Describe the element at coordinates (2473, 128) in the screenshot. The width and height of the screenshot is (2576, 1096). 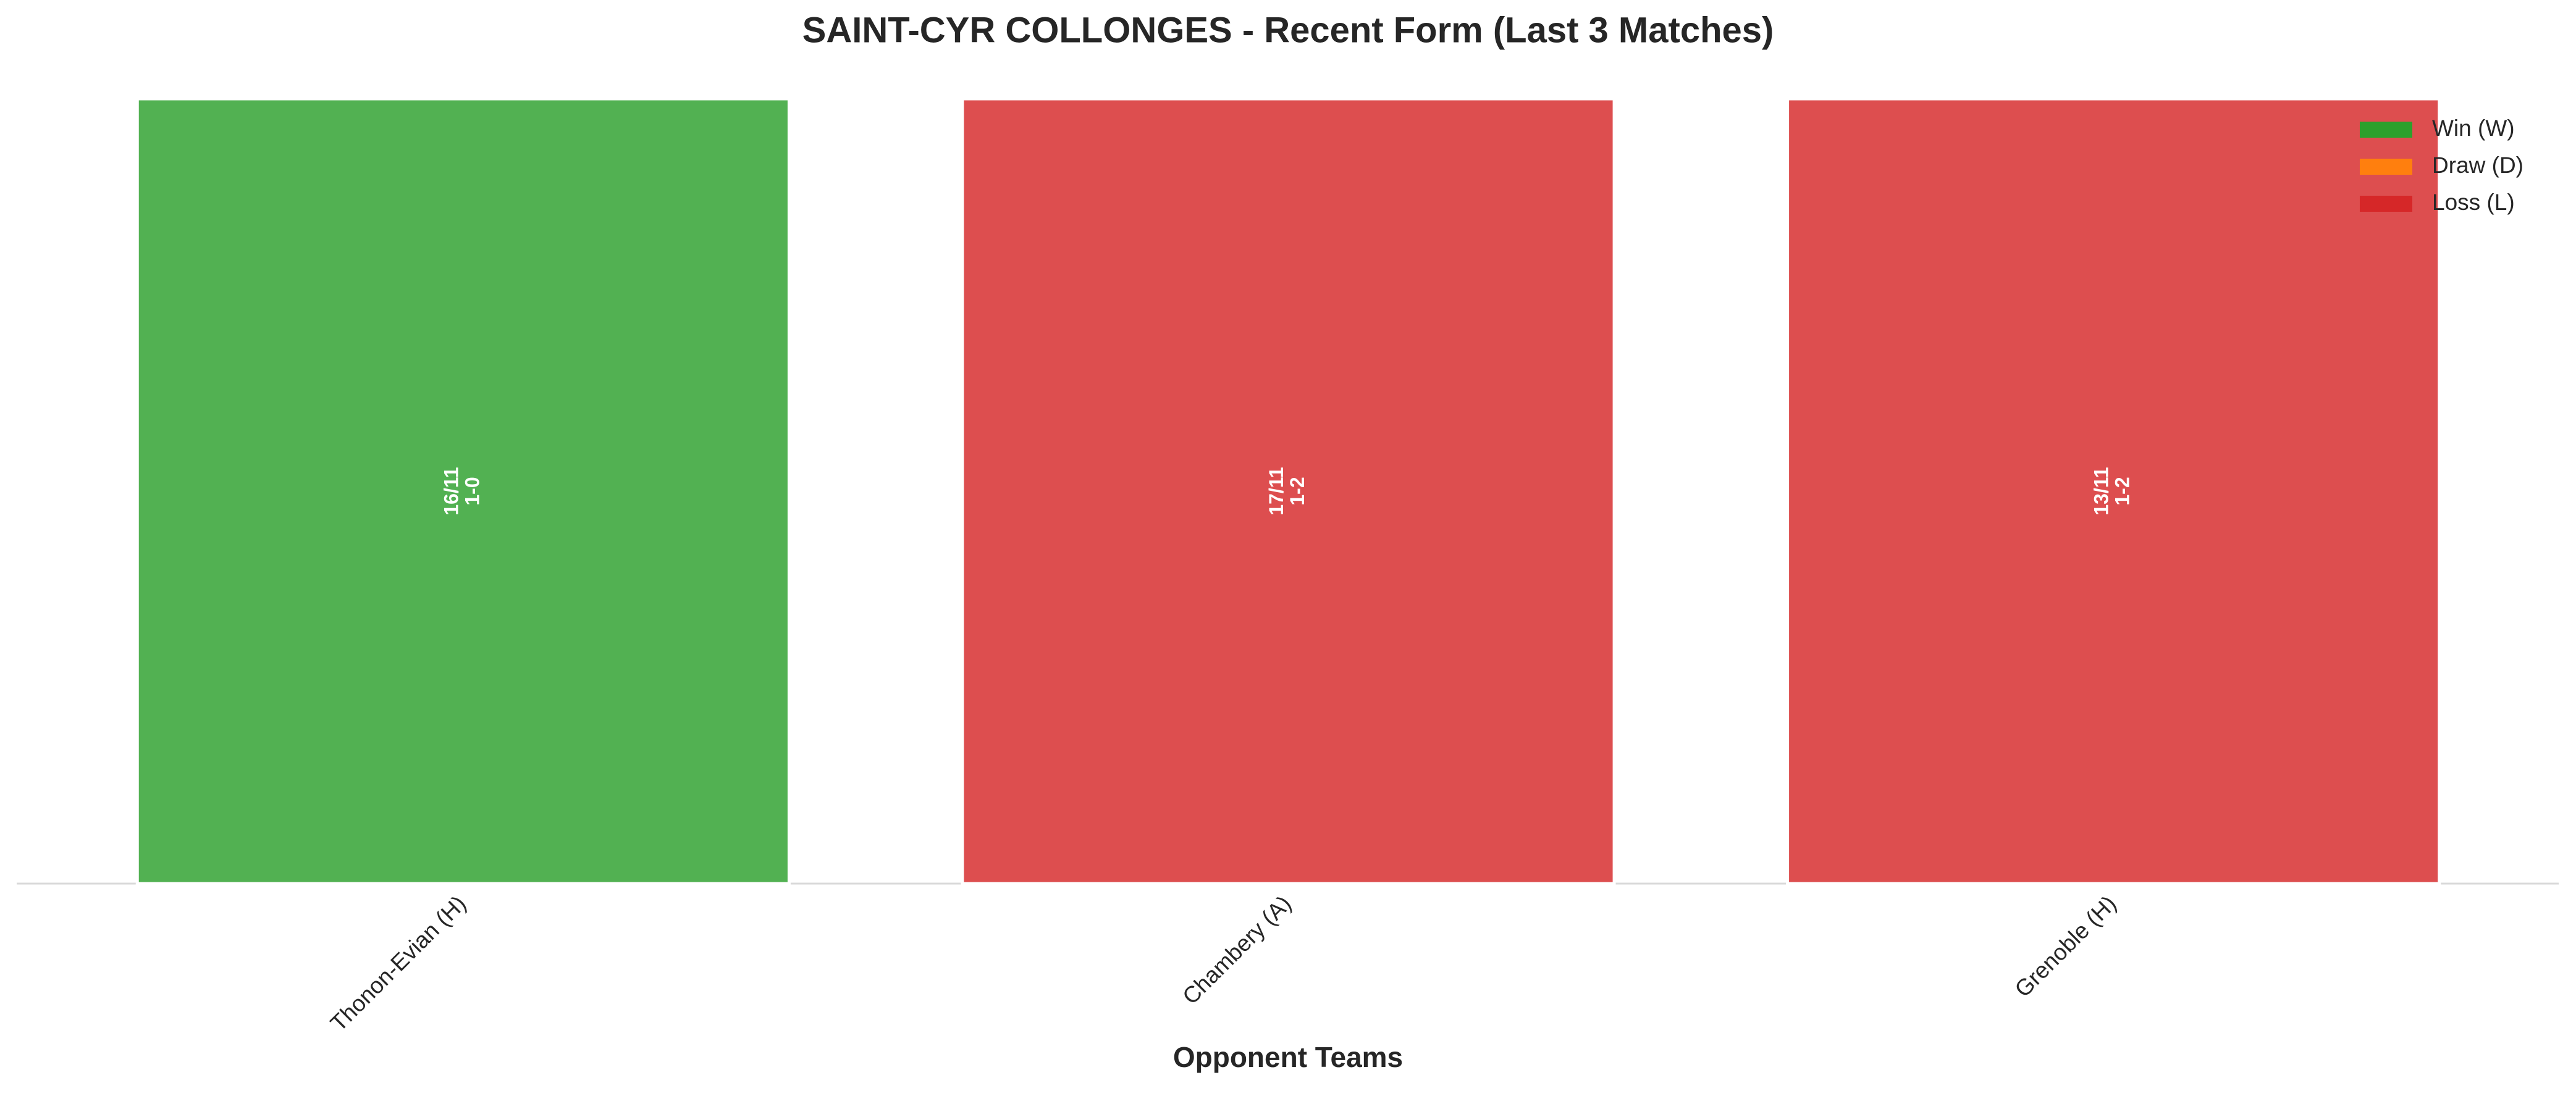
I see `legend-label: Win (W)` at that location.